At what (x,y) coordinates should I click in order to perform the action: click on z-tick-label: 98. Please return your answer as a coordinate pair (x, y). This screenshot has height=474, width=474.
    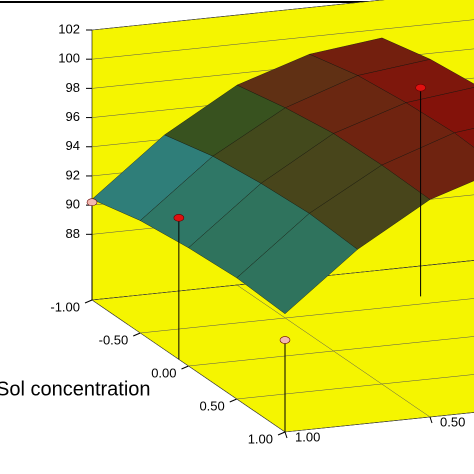
    Looking at the image, I should click on (73, 87).